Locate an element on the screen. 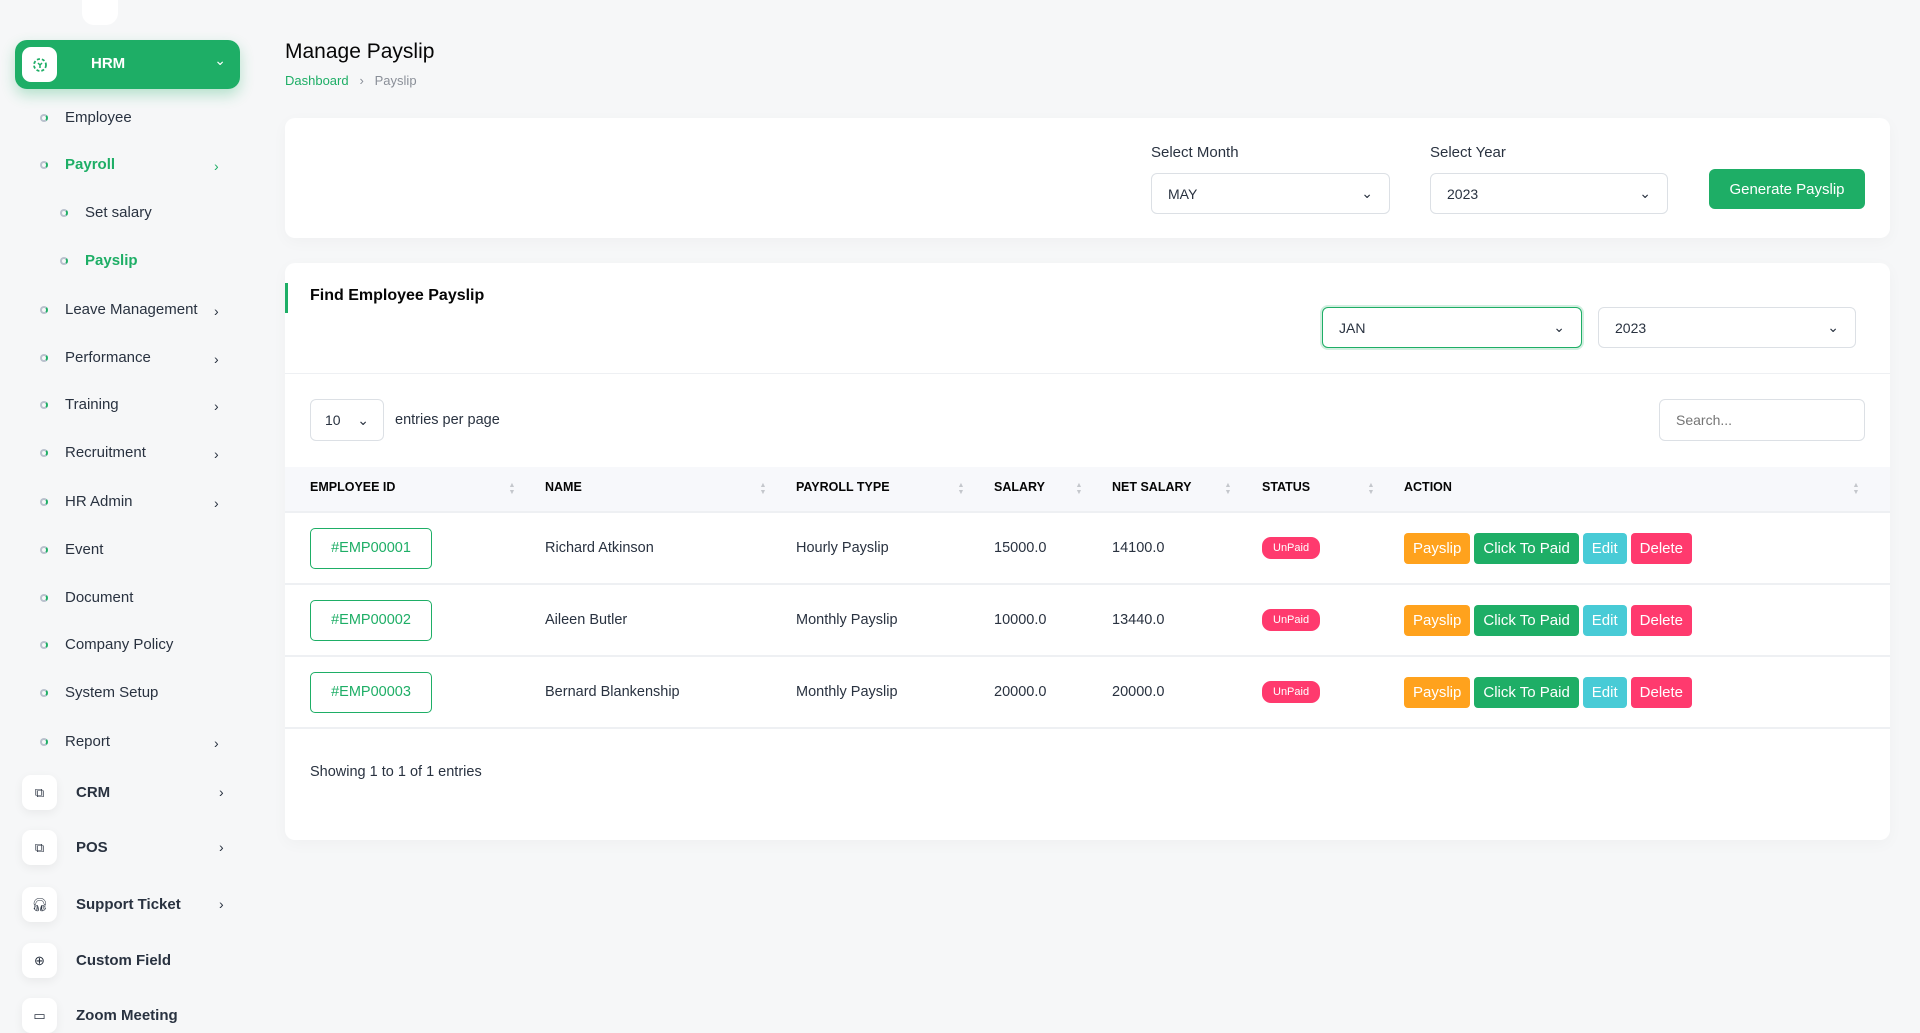 Image resolution: width=1920 pixels, height=1033 pixels. employee-id-button: #EMP00002 is located at coordinates (371, 620).